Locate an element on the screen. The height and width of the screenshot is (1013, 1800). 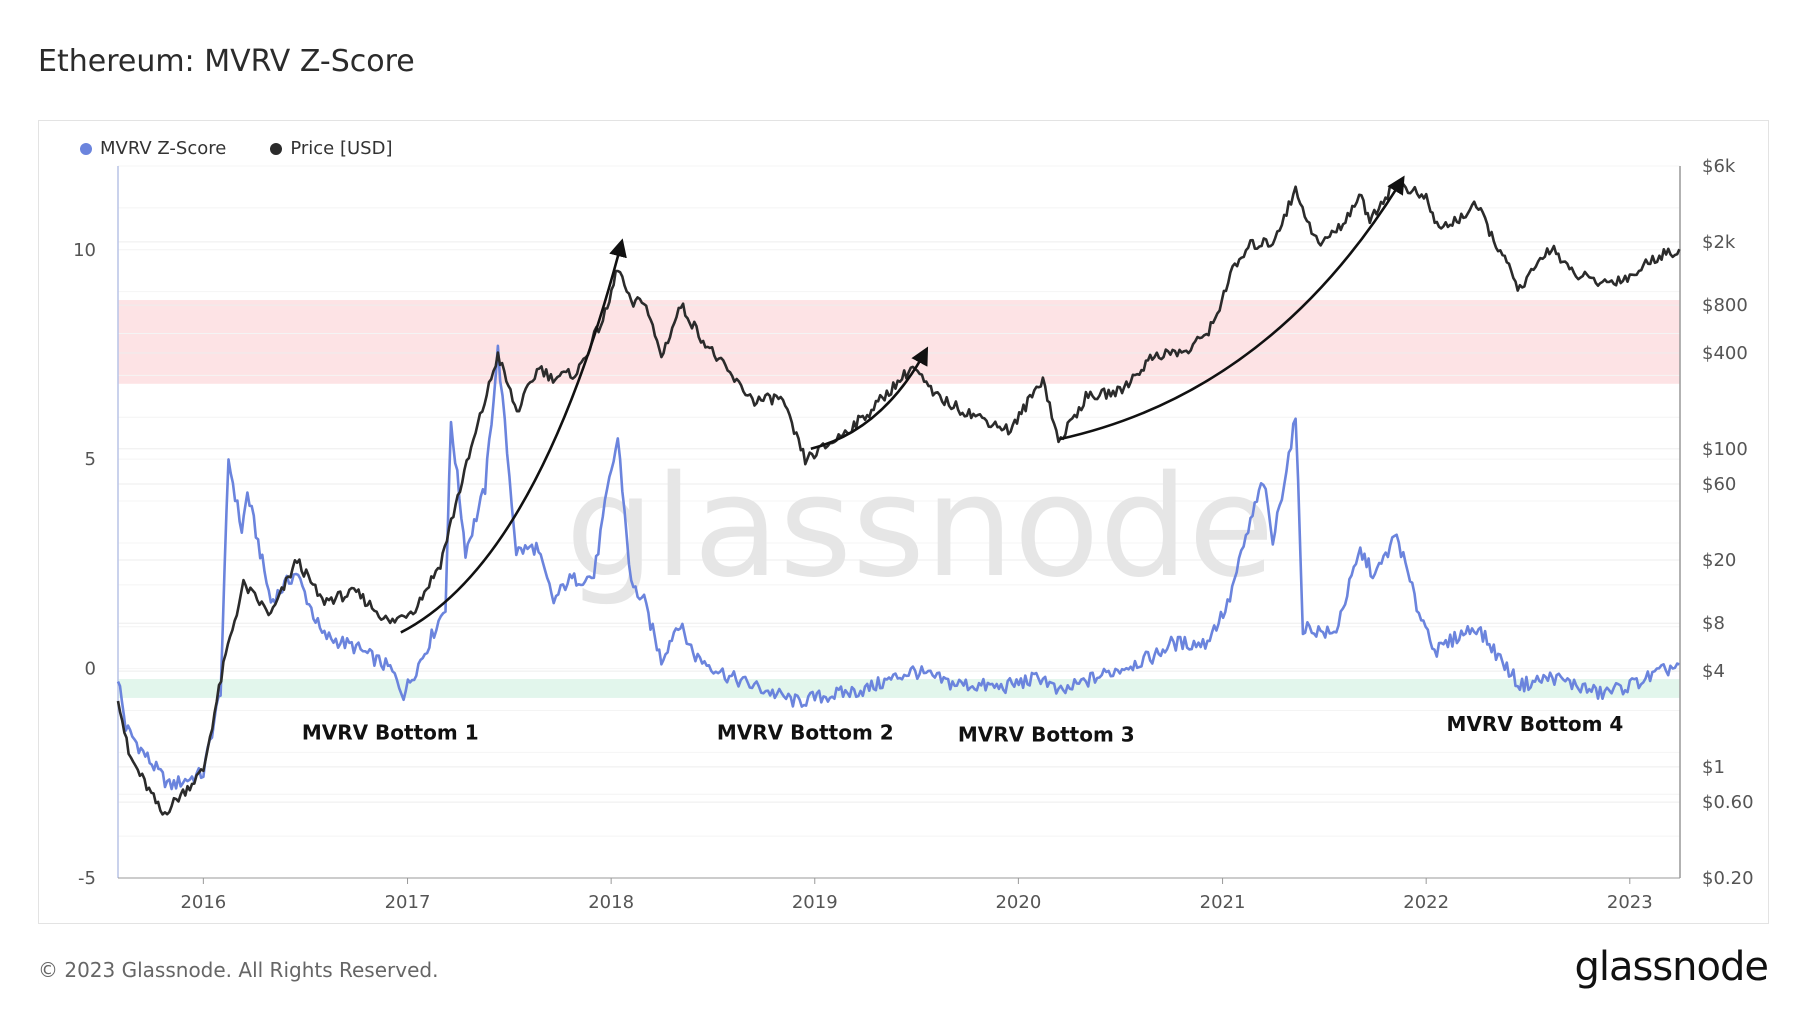
y-right-tick-label: $60 is located at coordinates (1719, 484).